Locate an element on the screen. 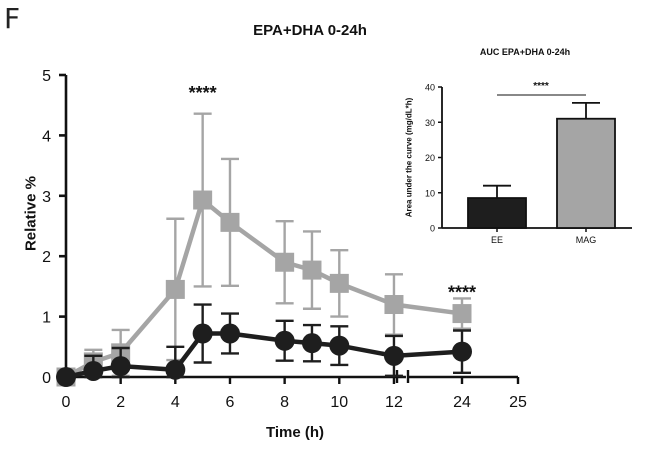 This screenshot has height=453, width=661. x-tick-label: 8 is located at coordinates (284, 402).